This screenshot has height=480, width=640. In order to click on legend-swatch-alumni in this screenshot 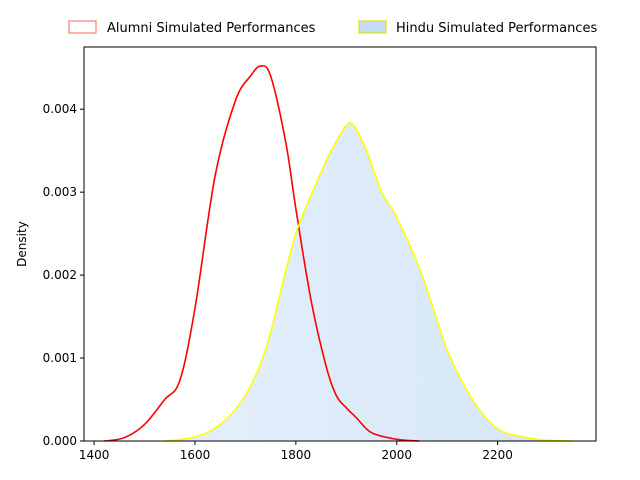, I will do `click(82, 27)`.